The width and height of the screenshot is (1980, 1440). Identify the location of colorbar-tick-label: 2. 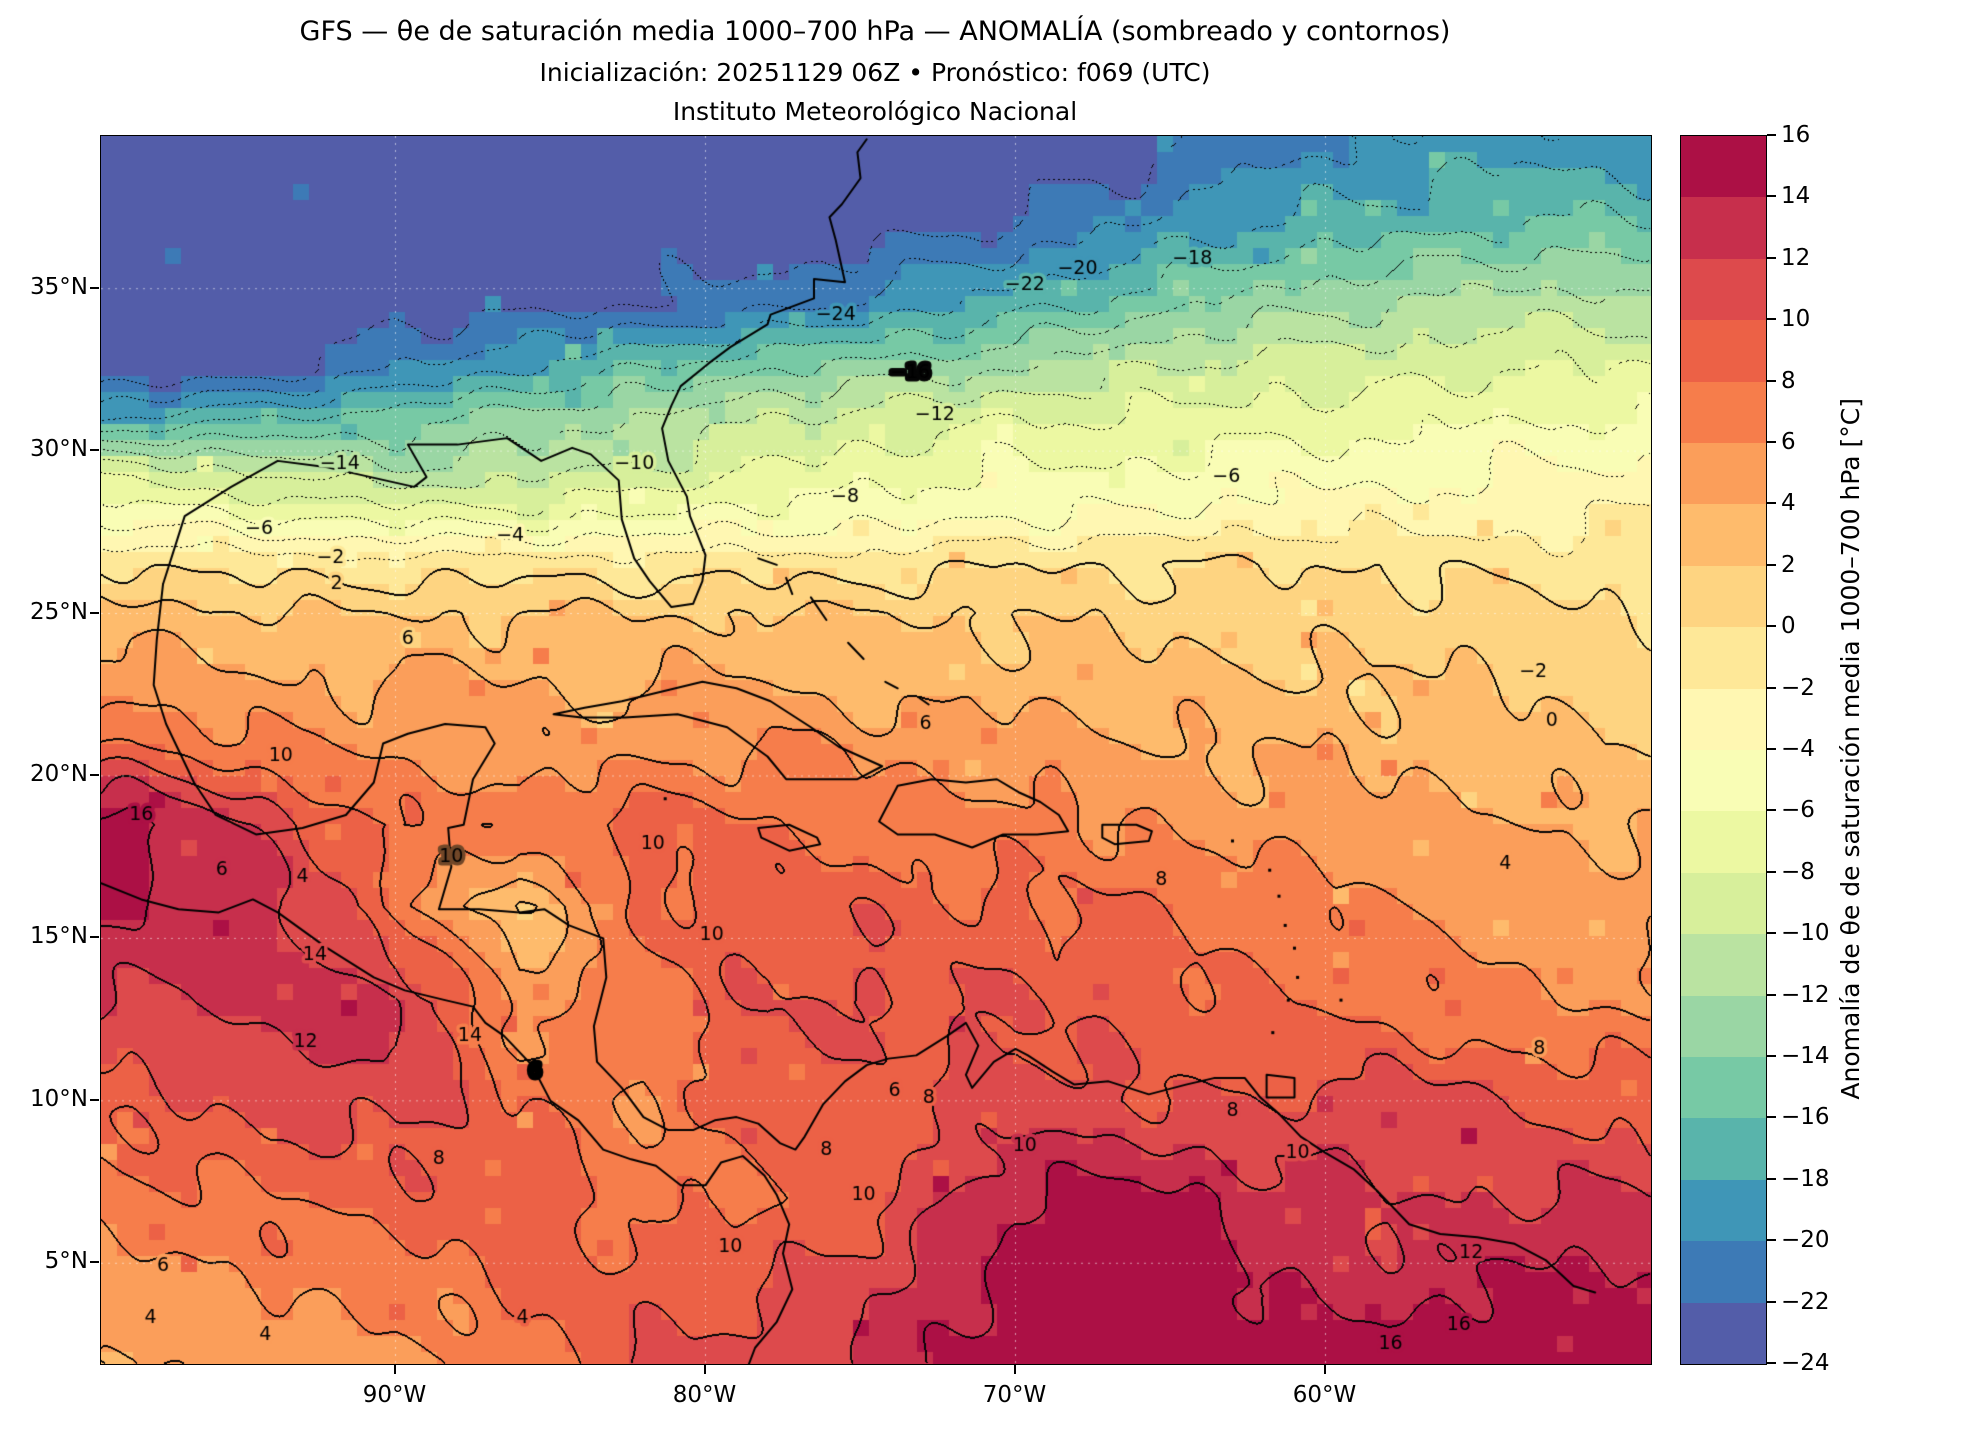
(1788, 564).